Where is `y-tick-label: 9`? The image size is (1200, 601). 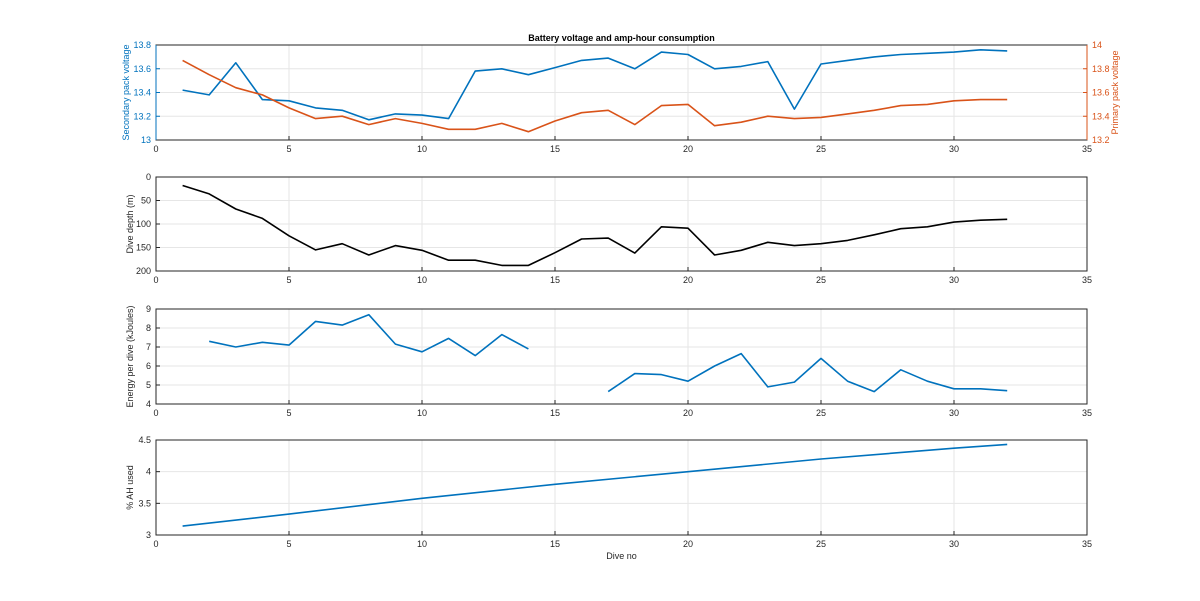
y-tick-label: 9 is located at coordinates (148, 309).